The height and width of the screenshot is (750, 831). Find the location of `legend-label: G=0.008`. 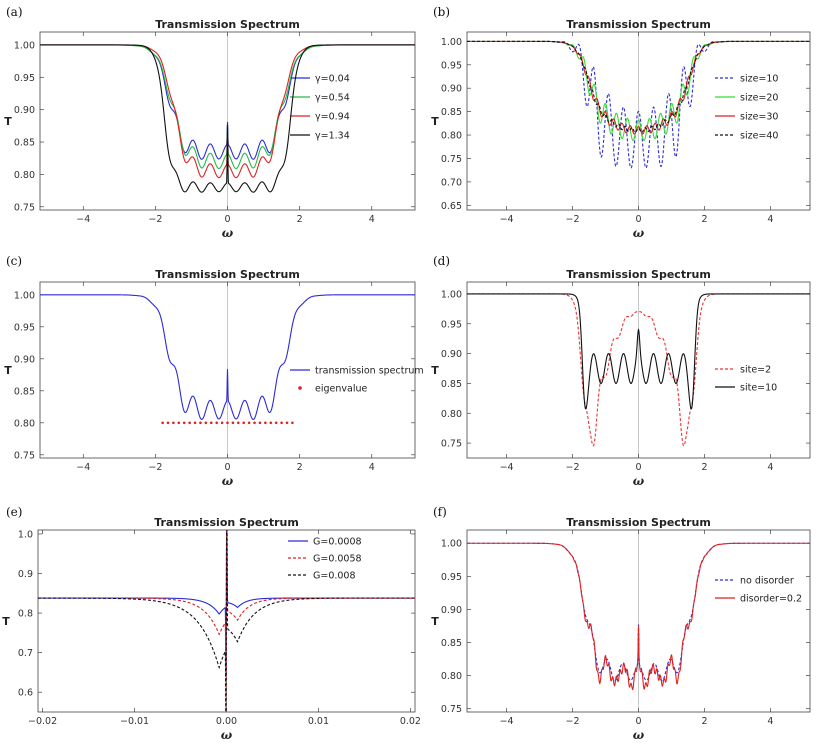

legend-label: G=0.008 is located at coordinates (334, 576).